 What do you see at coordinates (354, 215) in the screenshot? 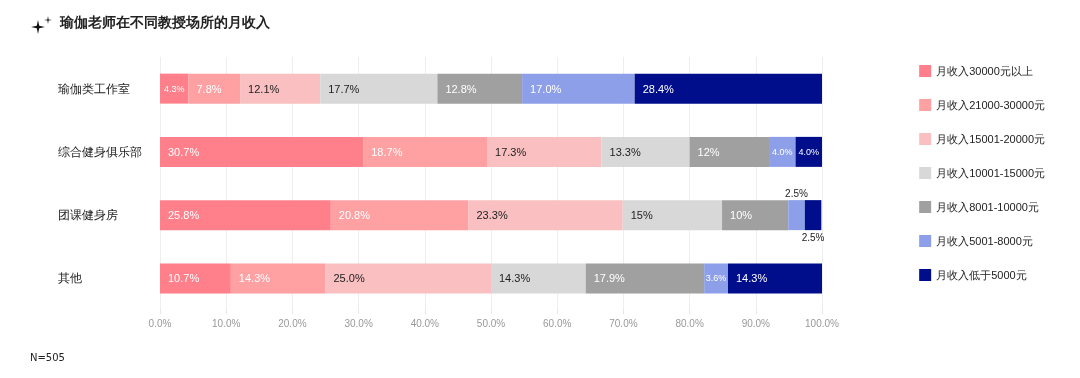
I see `data-label: 20.8%` at bounding box center [354, 215].